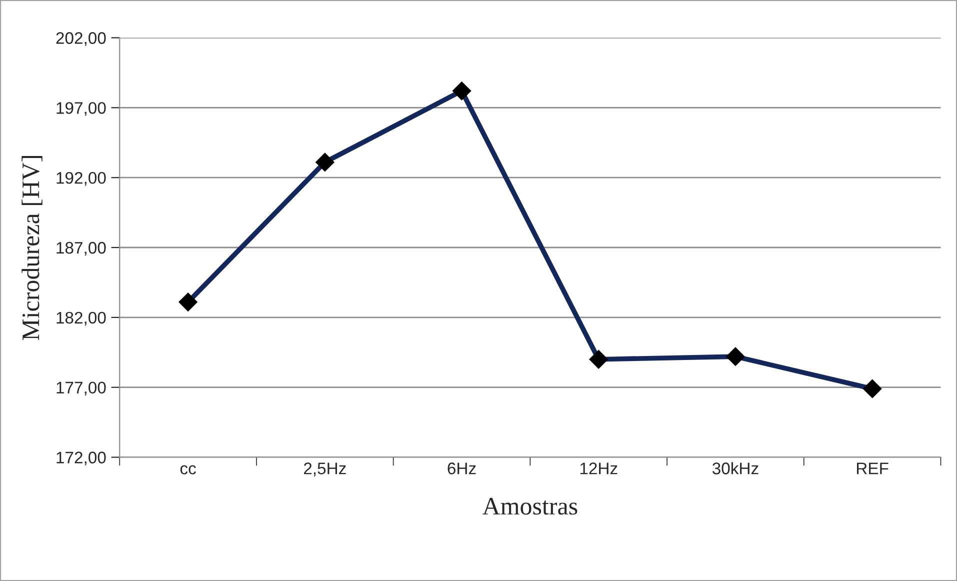 The height and width of the screenshot is (581, 957). I want to click on y-tick-label: 197,00, so click(81, 109).